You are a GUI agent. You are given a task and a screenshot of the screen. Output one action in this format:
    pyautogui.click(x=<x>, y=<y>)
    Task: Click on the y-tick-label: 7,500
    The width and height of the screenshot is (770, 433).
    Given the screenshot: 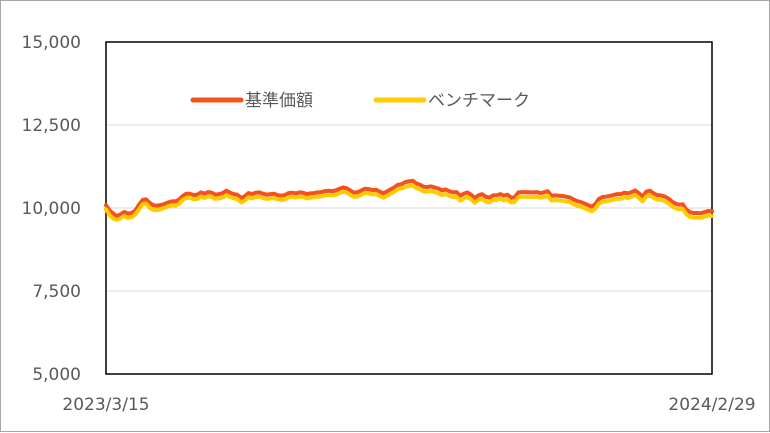 What is the action you would take?
    pyautogui.click(x=56, y=292)
    